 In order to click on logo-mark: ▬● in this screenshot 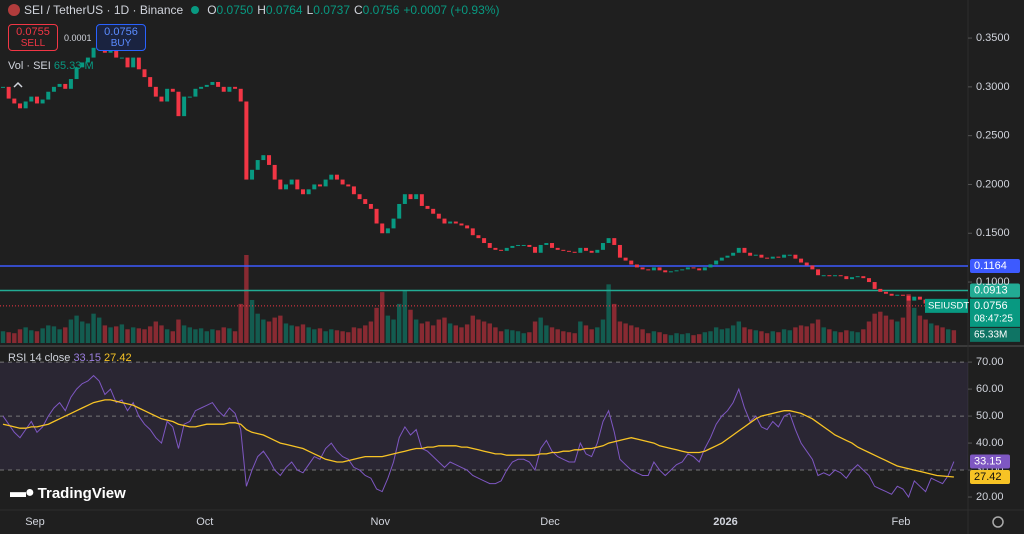, I will do `click(22, 492)`.